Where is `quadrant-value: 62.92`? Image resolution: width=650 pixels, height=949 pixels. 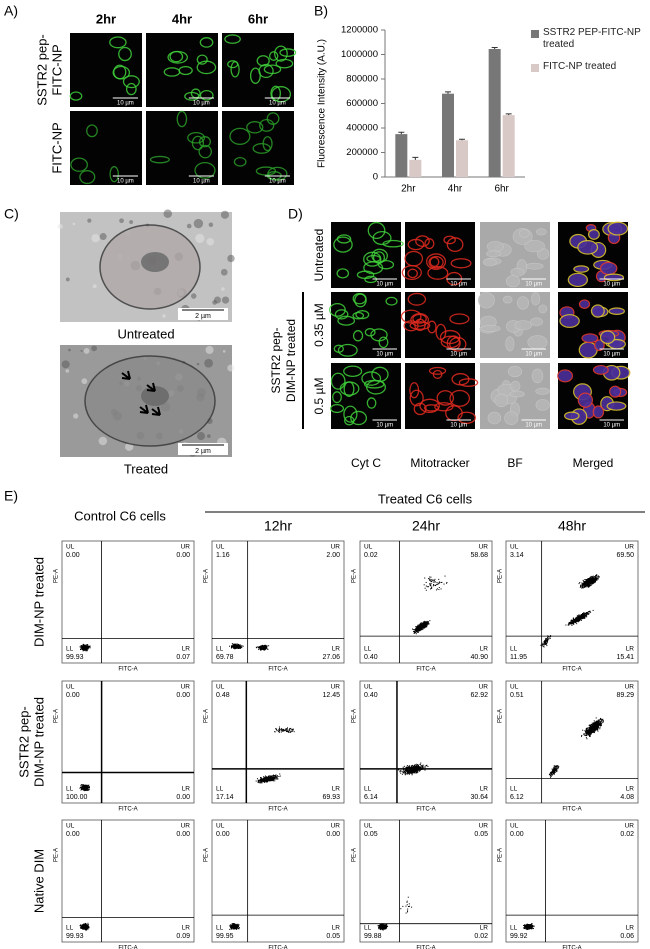 quadrant-value: 62.92 is located at coordinates (479, 695).